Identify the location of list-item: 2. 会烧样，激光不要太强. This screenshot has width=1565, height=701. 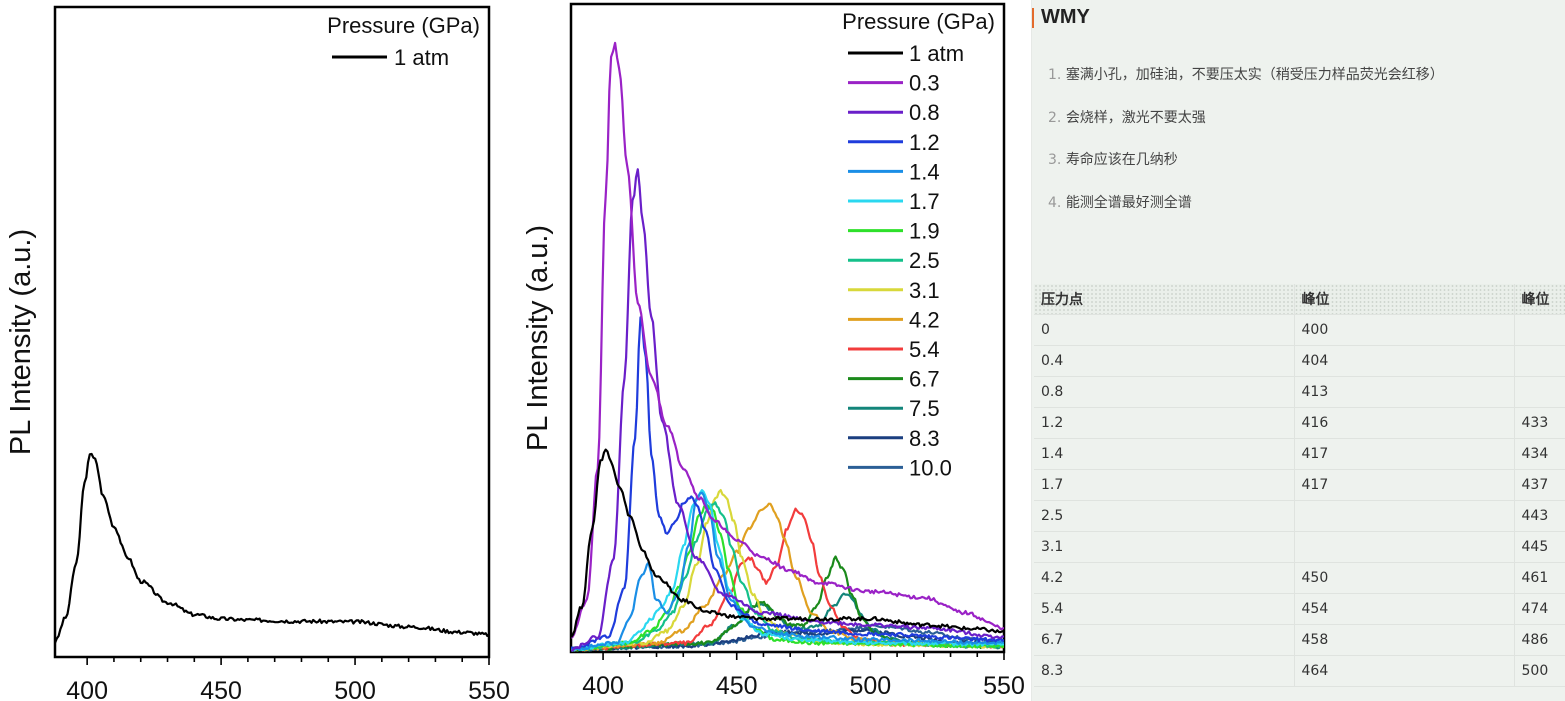
(1303, 126).